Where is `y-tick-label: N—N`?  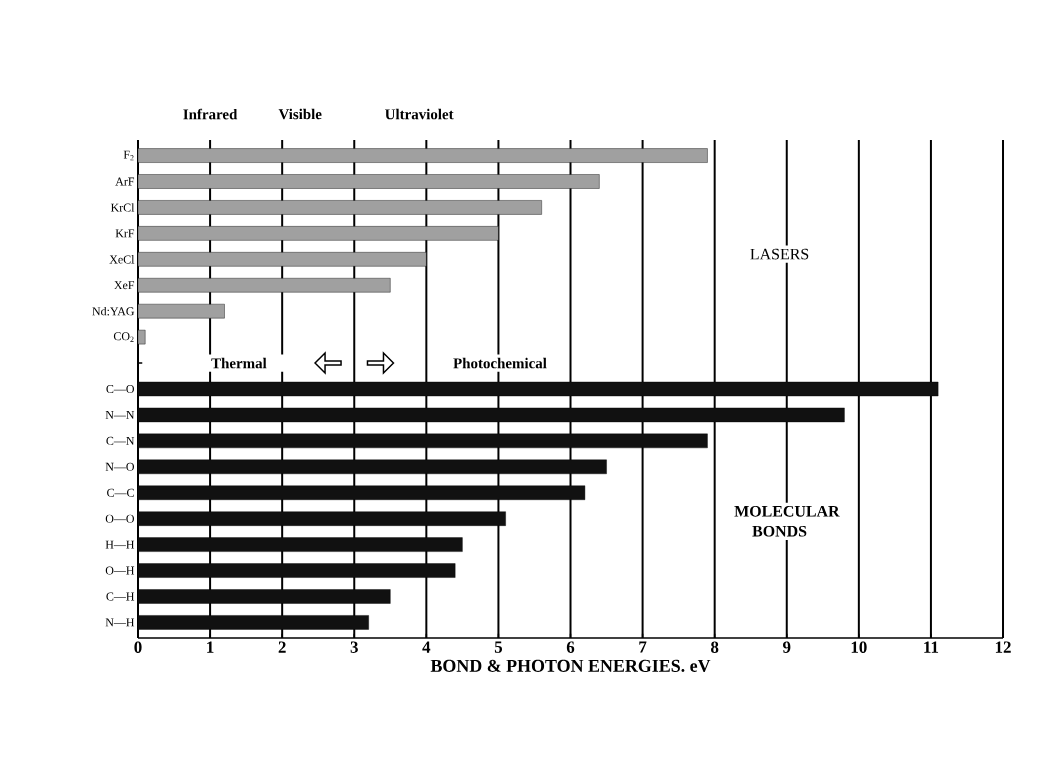 y-tick-label: N—N is located at coordinates (120, 415).